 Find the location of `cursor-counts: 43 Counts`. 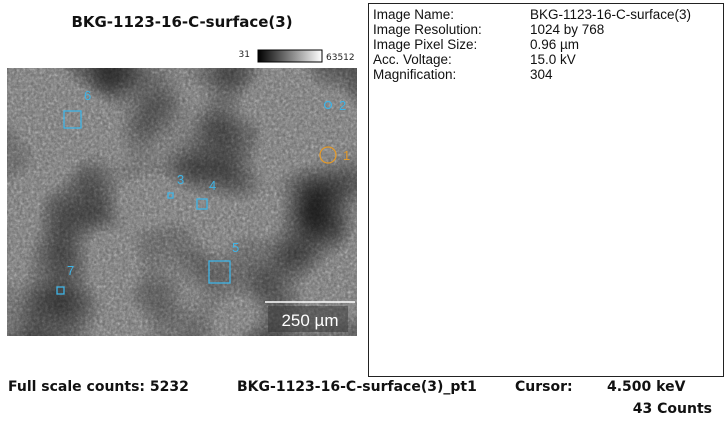

cursor-counts: 43 Counts is located at coordinates (672, 409).